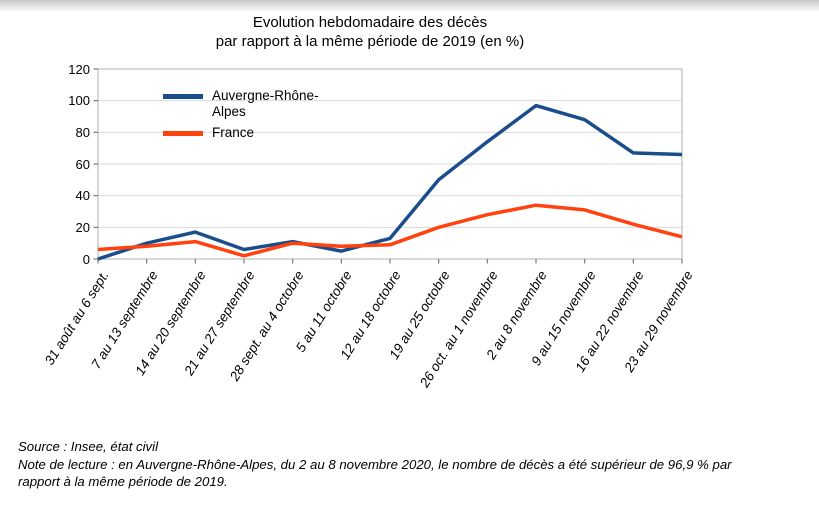 This screenshot has height=507, width=819. I want to click on y-axis-tick-label: 60, so click(82, 164).